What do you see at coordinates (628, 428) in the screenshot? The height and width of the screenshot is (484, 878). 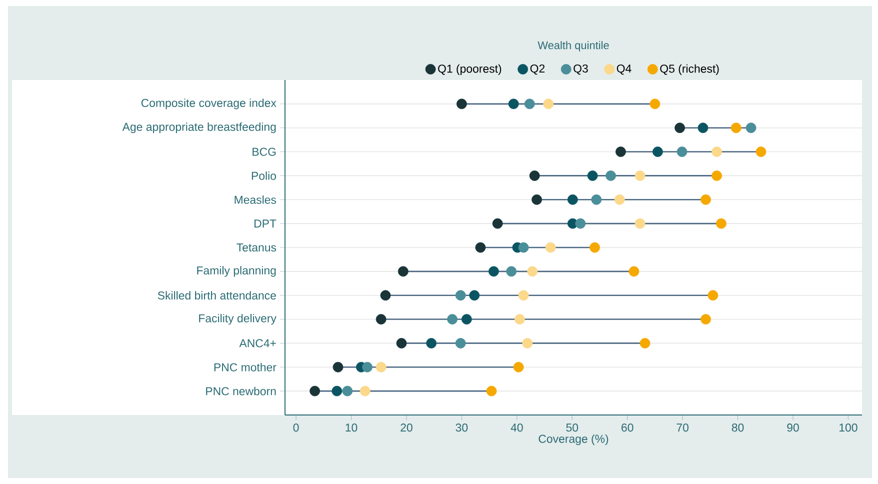 I see `x-tick-label: 60` at bounding box center [628, 428].